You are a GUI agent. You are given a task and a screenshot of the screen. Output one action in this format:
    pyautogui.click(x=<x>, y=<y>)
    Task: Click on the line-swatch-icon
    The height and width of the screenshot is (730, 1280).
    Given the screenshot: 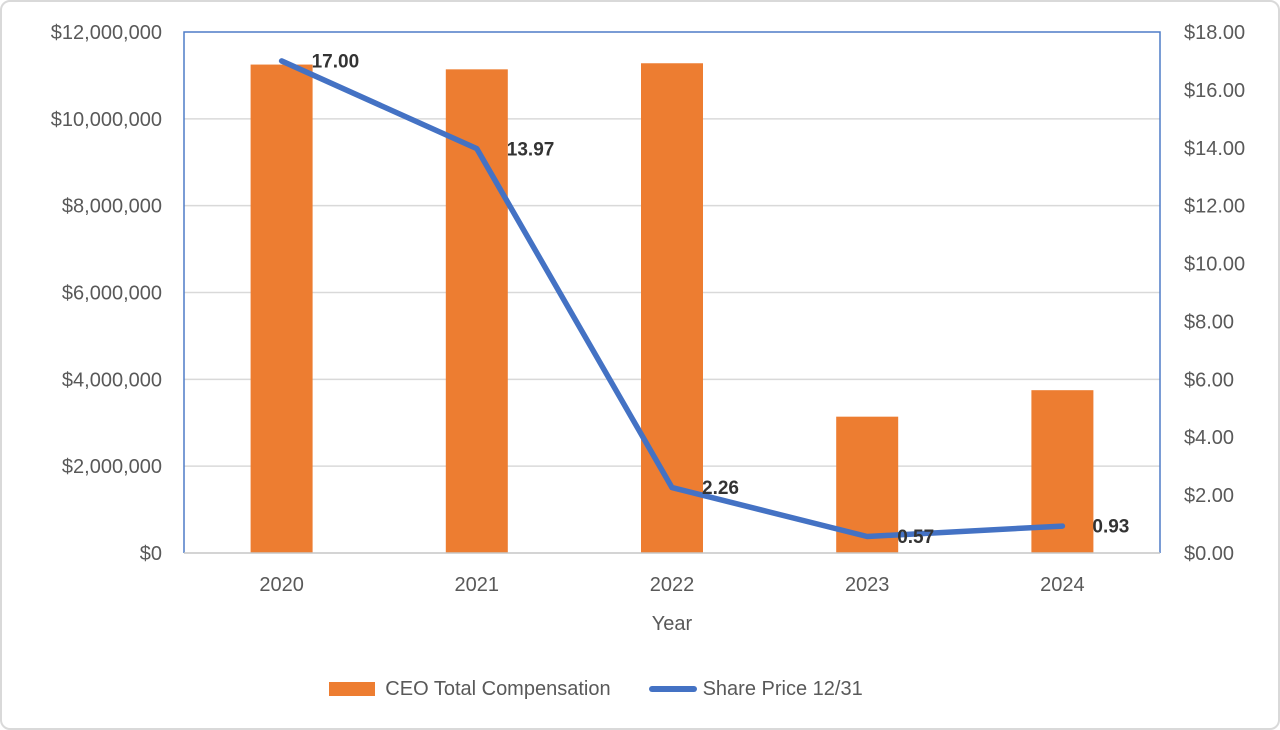 What is the action you would take?
    pyautogui.click(x=672, y=689)
    